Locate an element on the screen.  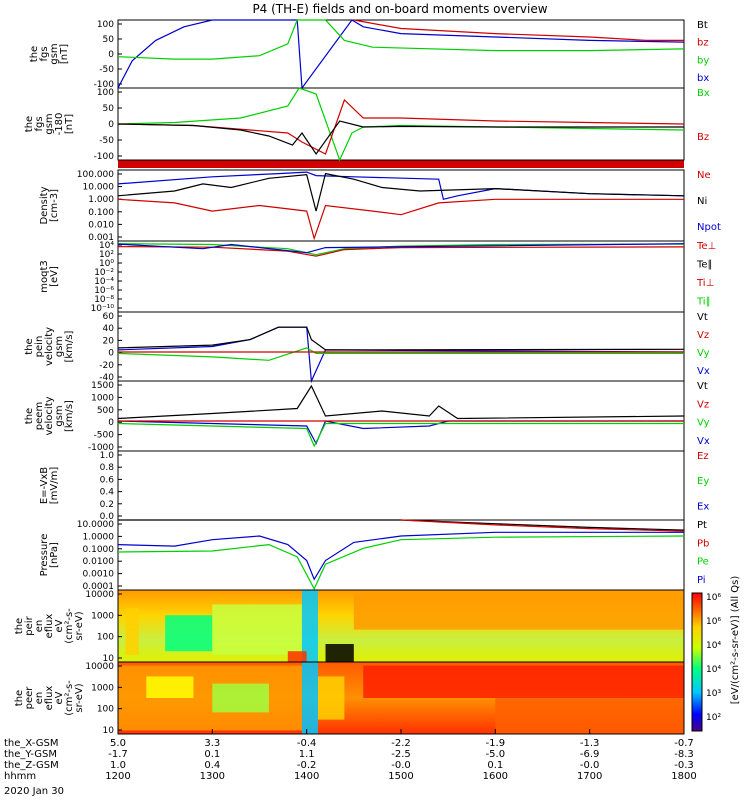
x-tick-label: -0.0 is located at coordinates (590, 765).